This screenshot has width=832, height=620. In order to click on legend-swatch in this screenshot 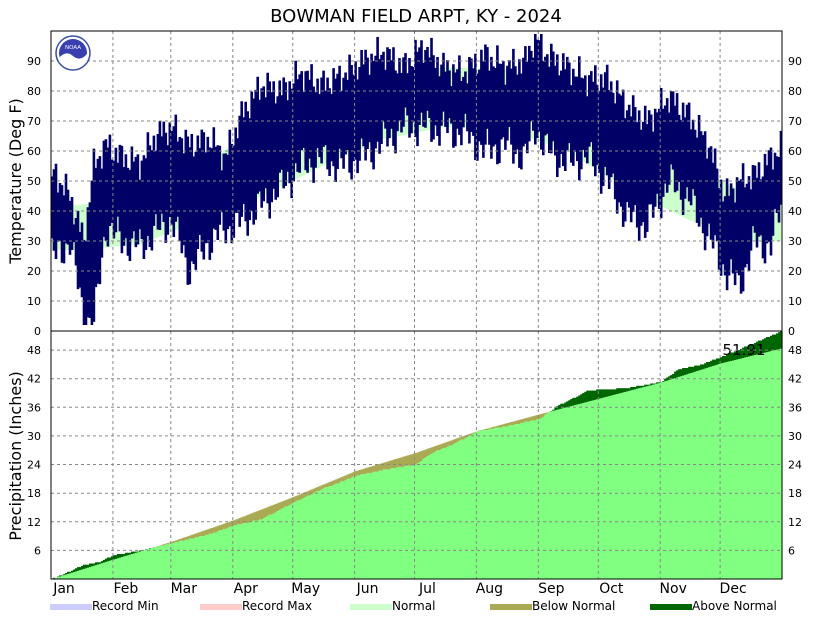, I will do `click(671, 607)`.